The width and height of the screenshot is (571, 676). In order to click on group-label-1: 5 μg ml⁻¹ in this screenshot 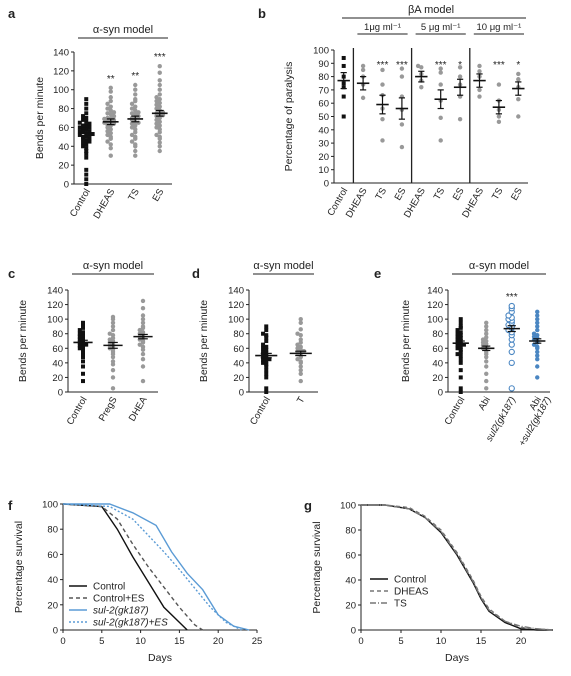, I will do `click(441, 27)`.